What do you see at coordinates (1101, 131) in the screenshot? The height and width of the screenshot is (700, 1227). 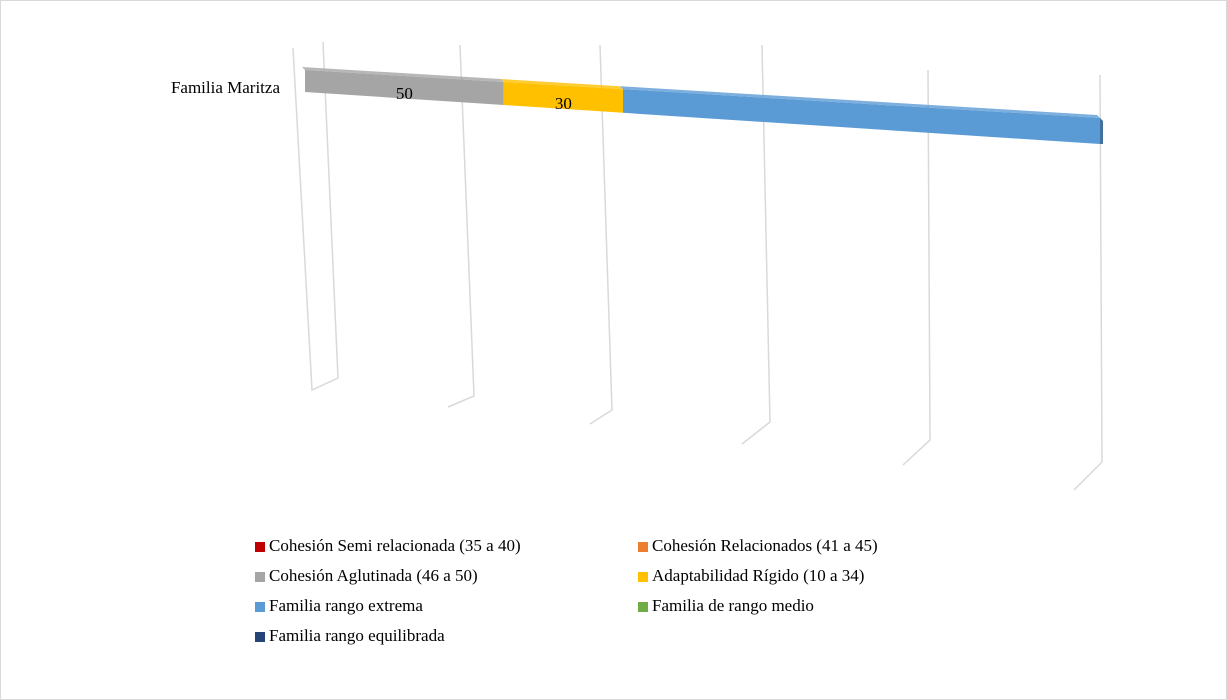 I see `bar-end` at bounding box center [1101, 131].